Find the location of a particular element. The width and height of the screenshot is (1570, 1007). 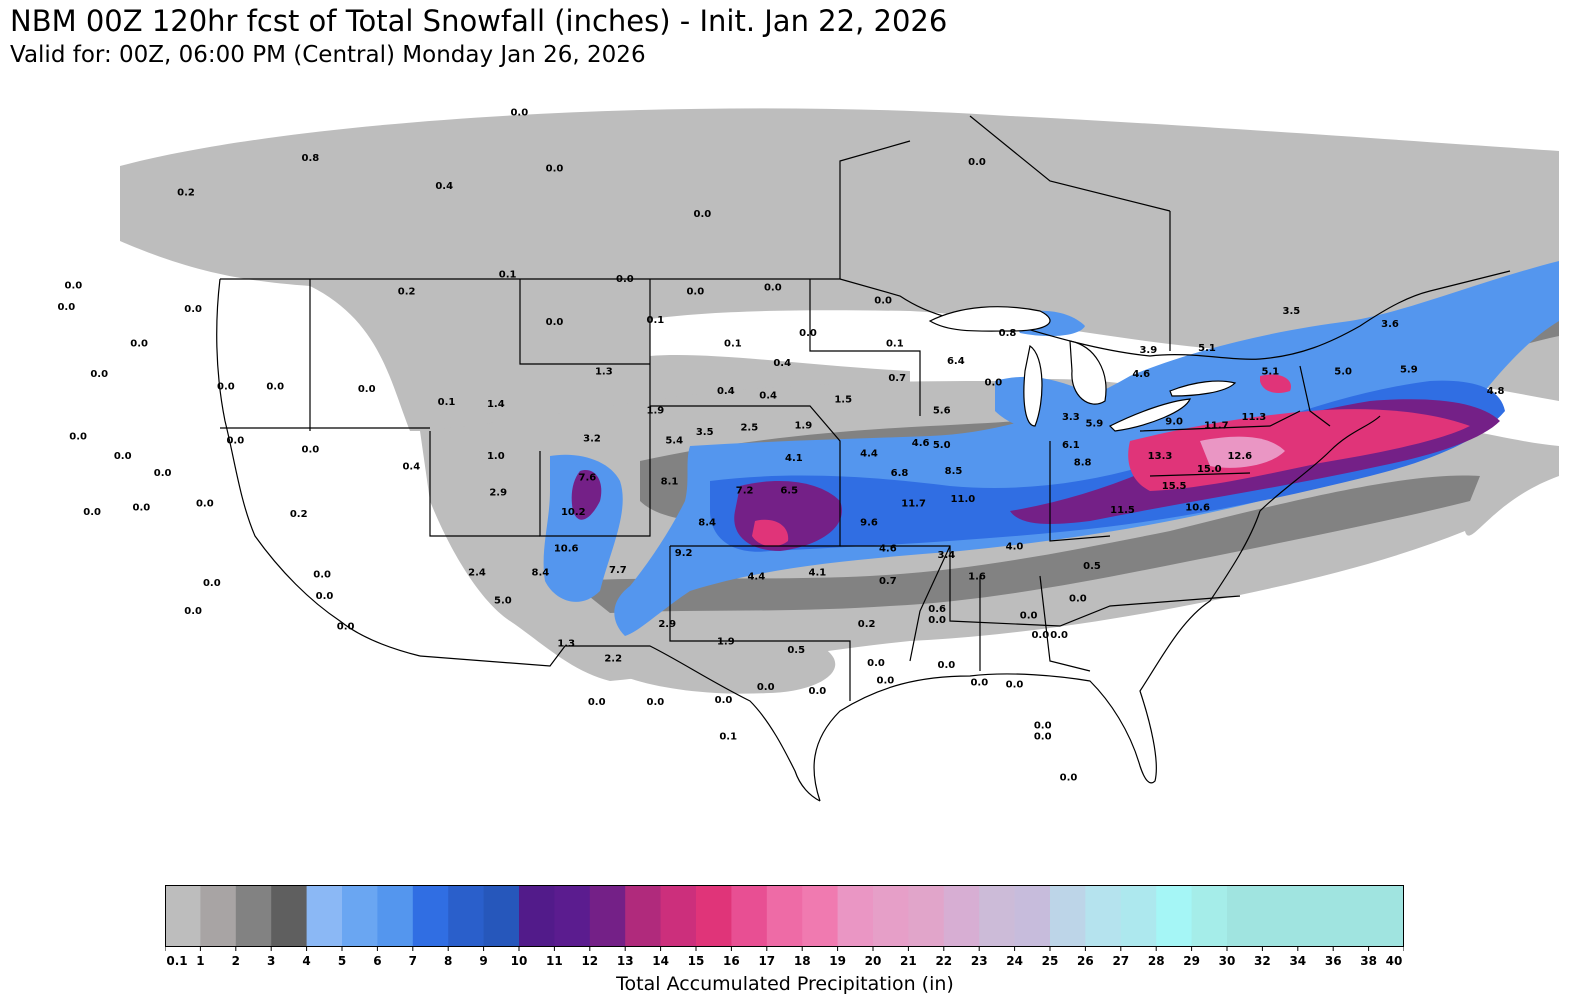

map-value-label: 11.7 is located at coordinates (1216, 426).